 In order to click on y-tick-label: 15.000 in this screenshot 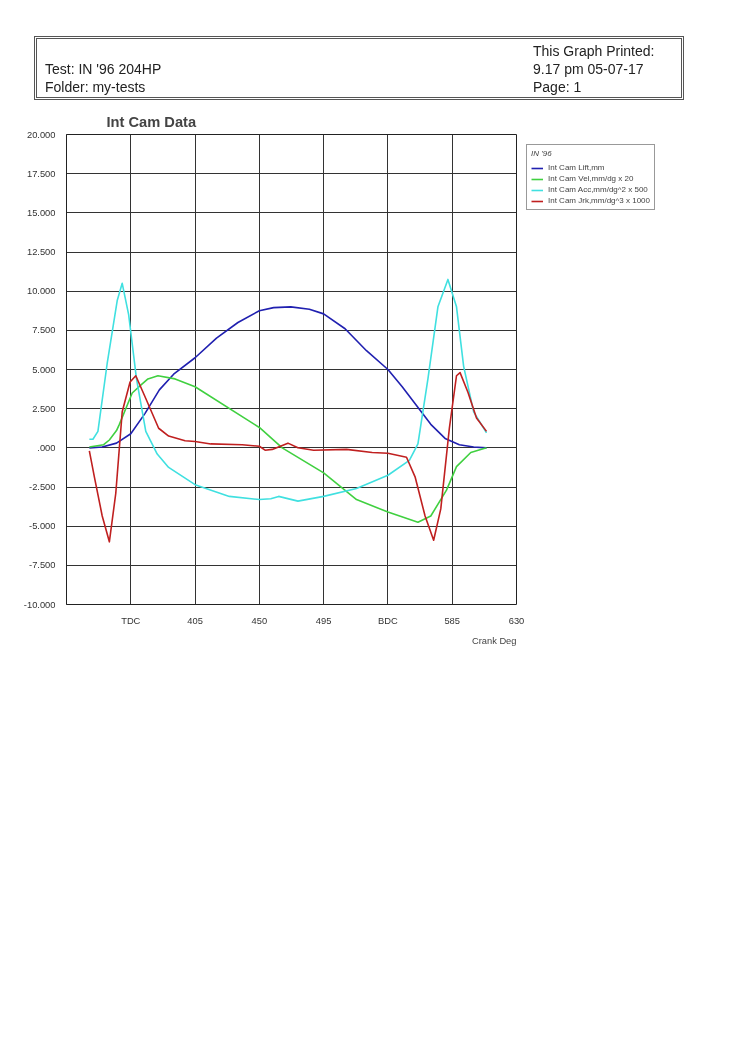, I will do `click(41, 212)`.